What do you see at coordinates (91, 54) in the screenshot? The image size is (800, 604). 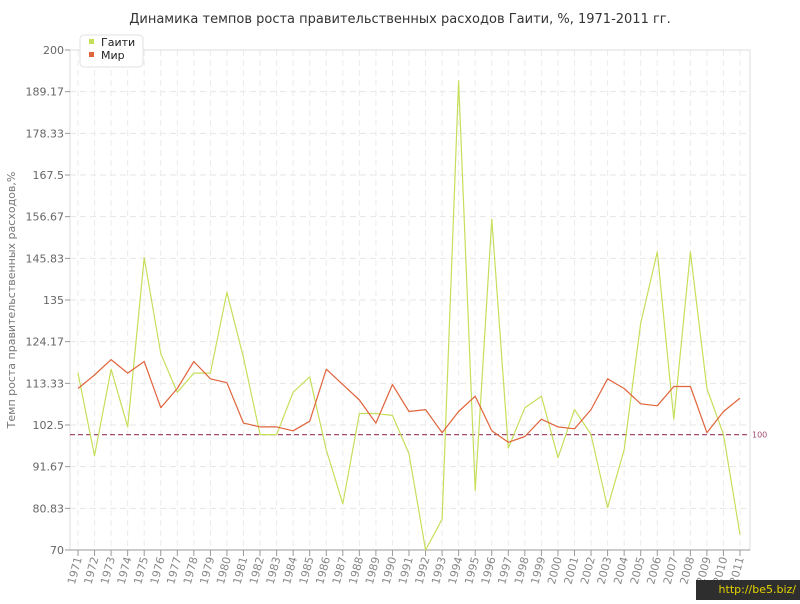 I see `legend-swatch-world` at bounding box center [91, 54].